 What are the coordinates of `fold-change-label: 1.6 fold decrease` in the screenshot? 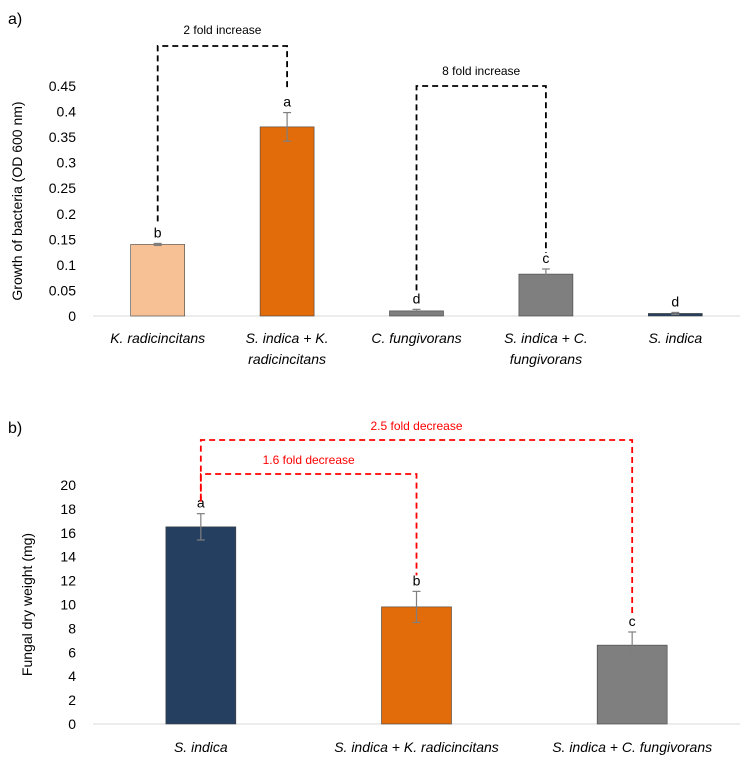 It's located at (309, 460).